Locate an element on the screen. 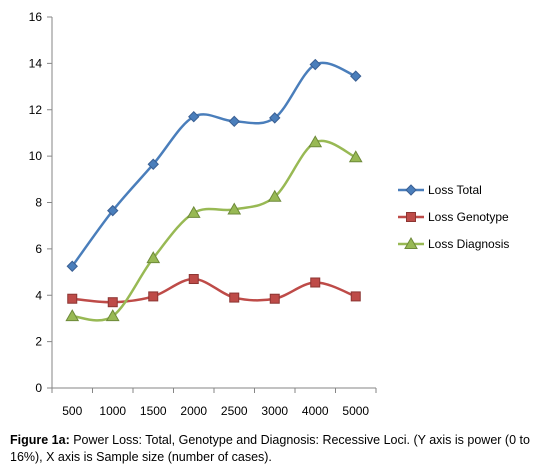 Image resolution: width=542 pixels, height=473 pixels. y-tick-label: 4 is located at coordinates (38, 295).